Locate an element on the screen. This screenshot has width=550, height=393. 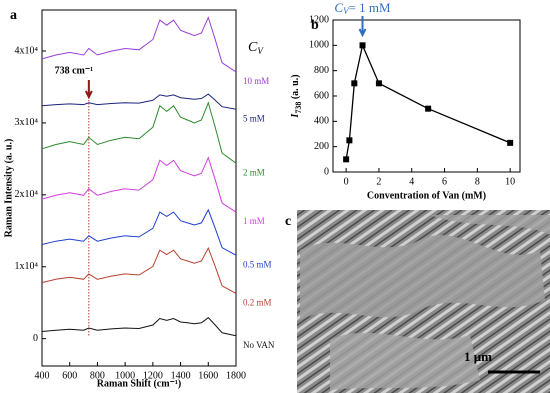
x-tick-label: 8 is located at coordinates (477, 181).